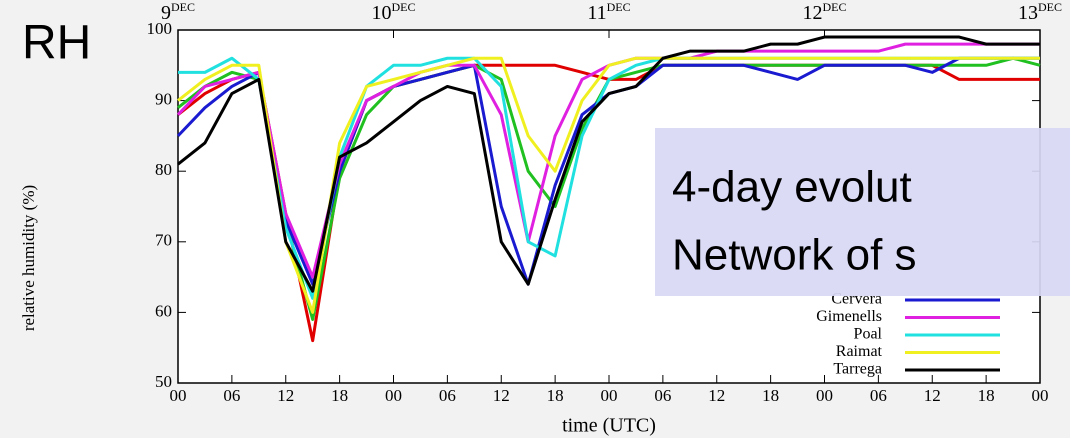  Describe the element at coordinates (163, 310) in the screenshot. I see `y-tick-label: 60` at that location.